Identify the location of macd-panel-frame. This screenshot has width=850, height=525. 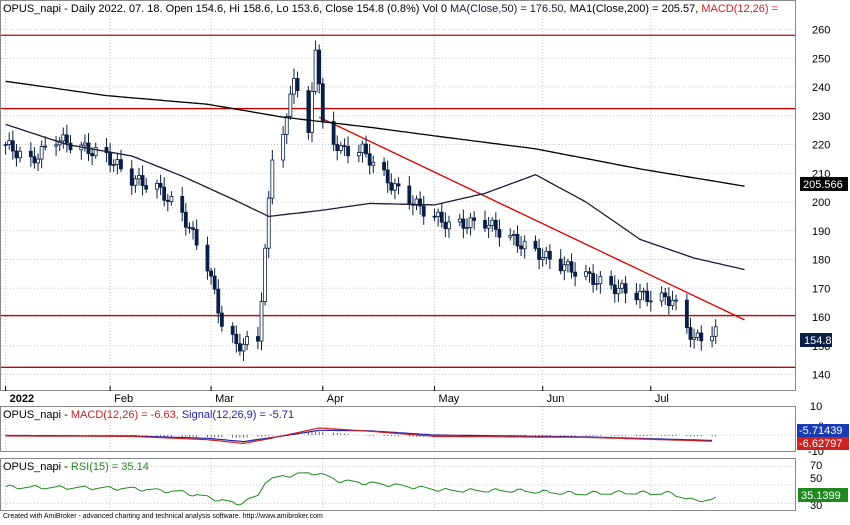
(398, 429).